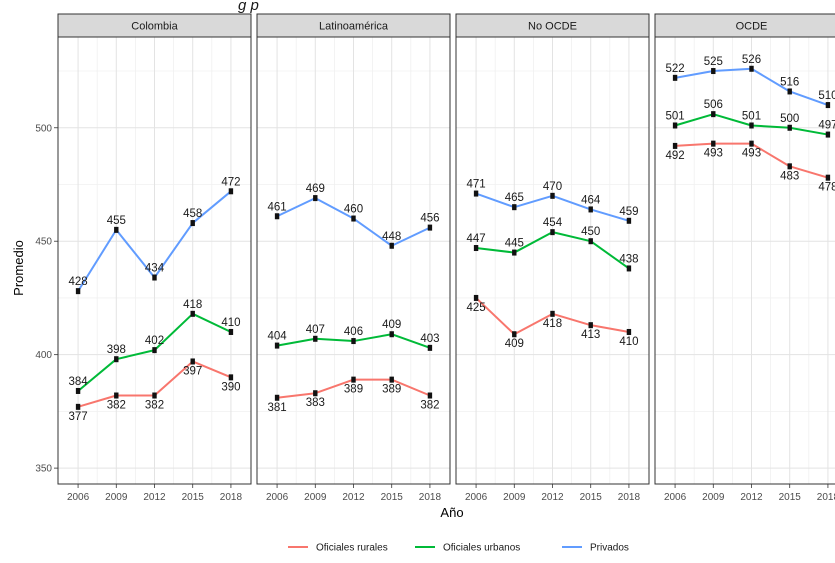 This screenshot has height=563, width=835. I want to click on data-label: 516, so click(789, 82).